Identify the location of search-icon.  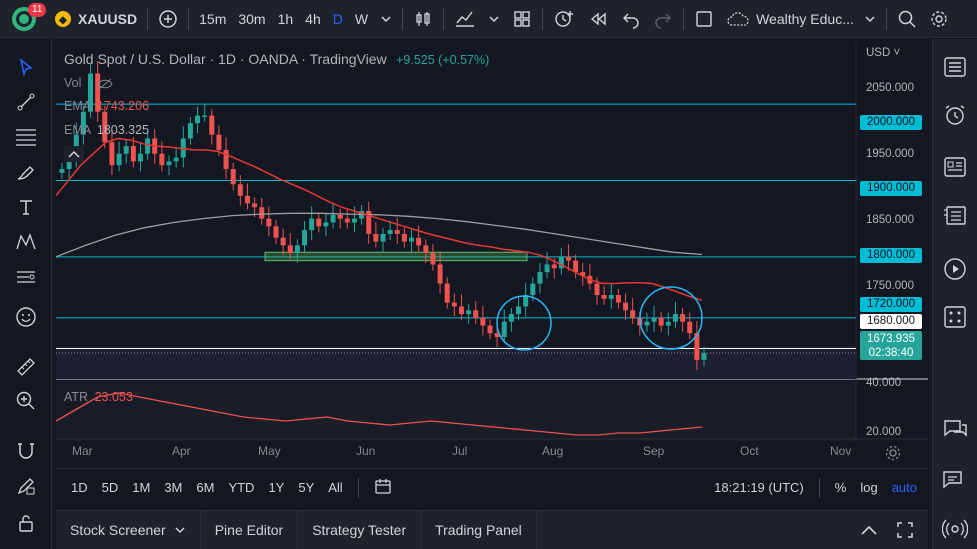
(907, 19).